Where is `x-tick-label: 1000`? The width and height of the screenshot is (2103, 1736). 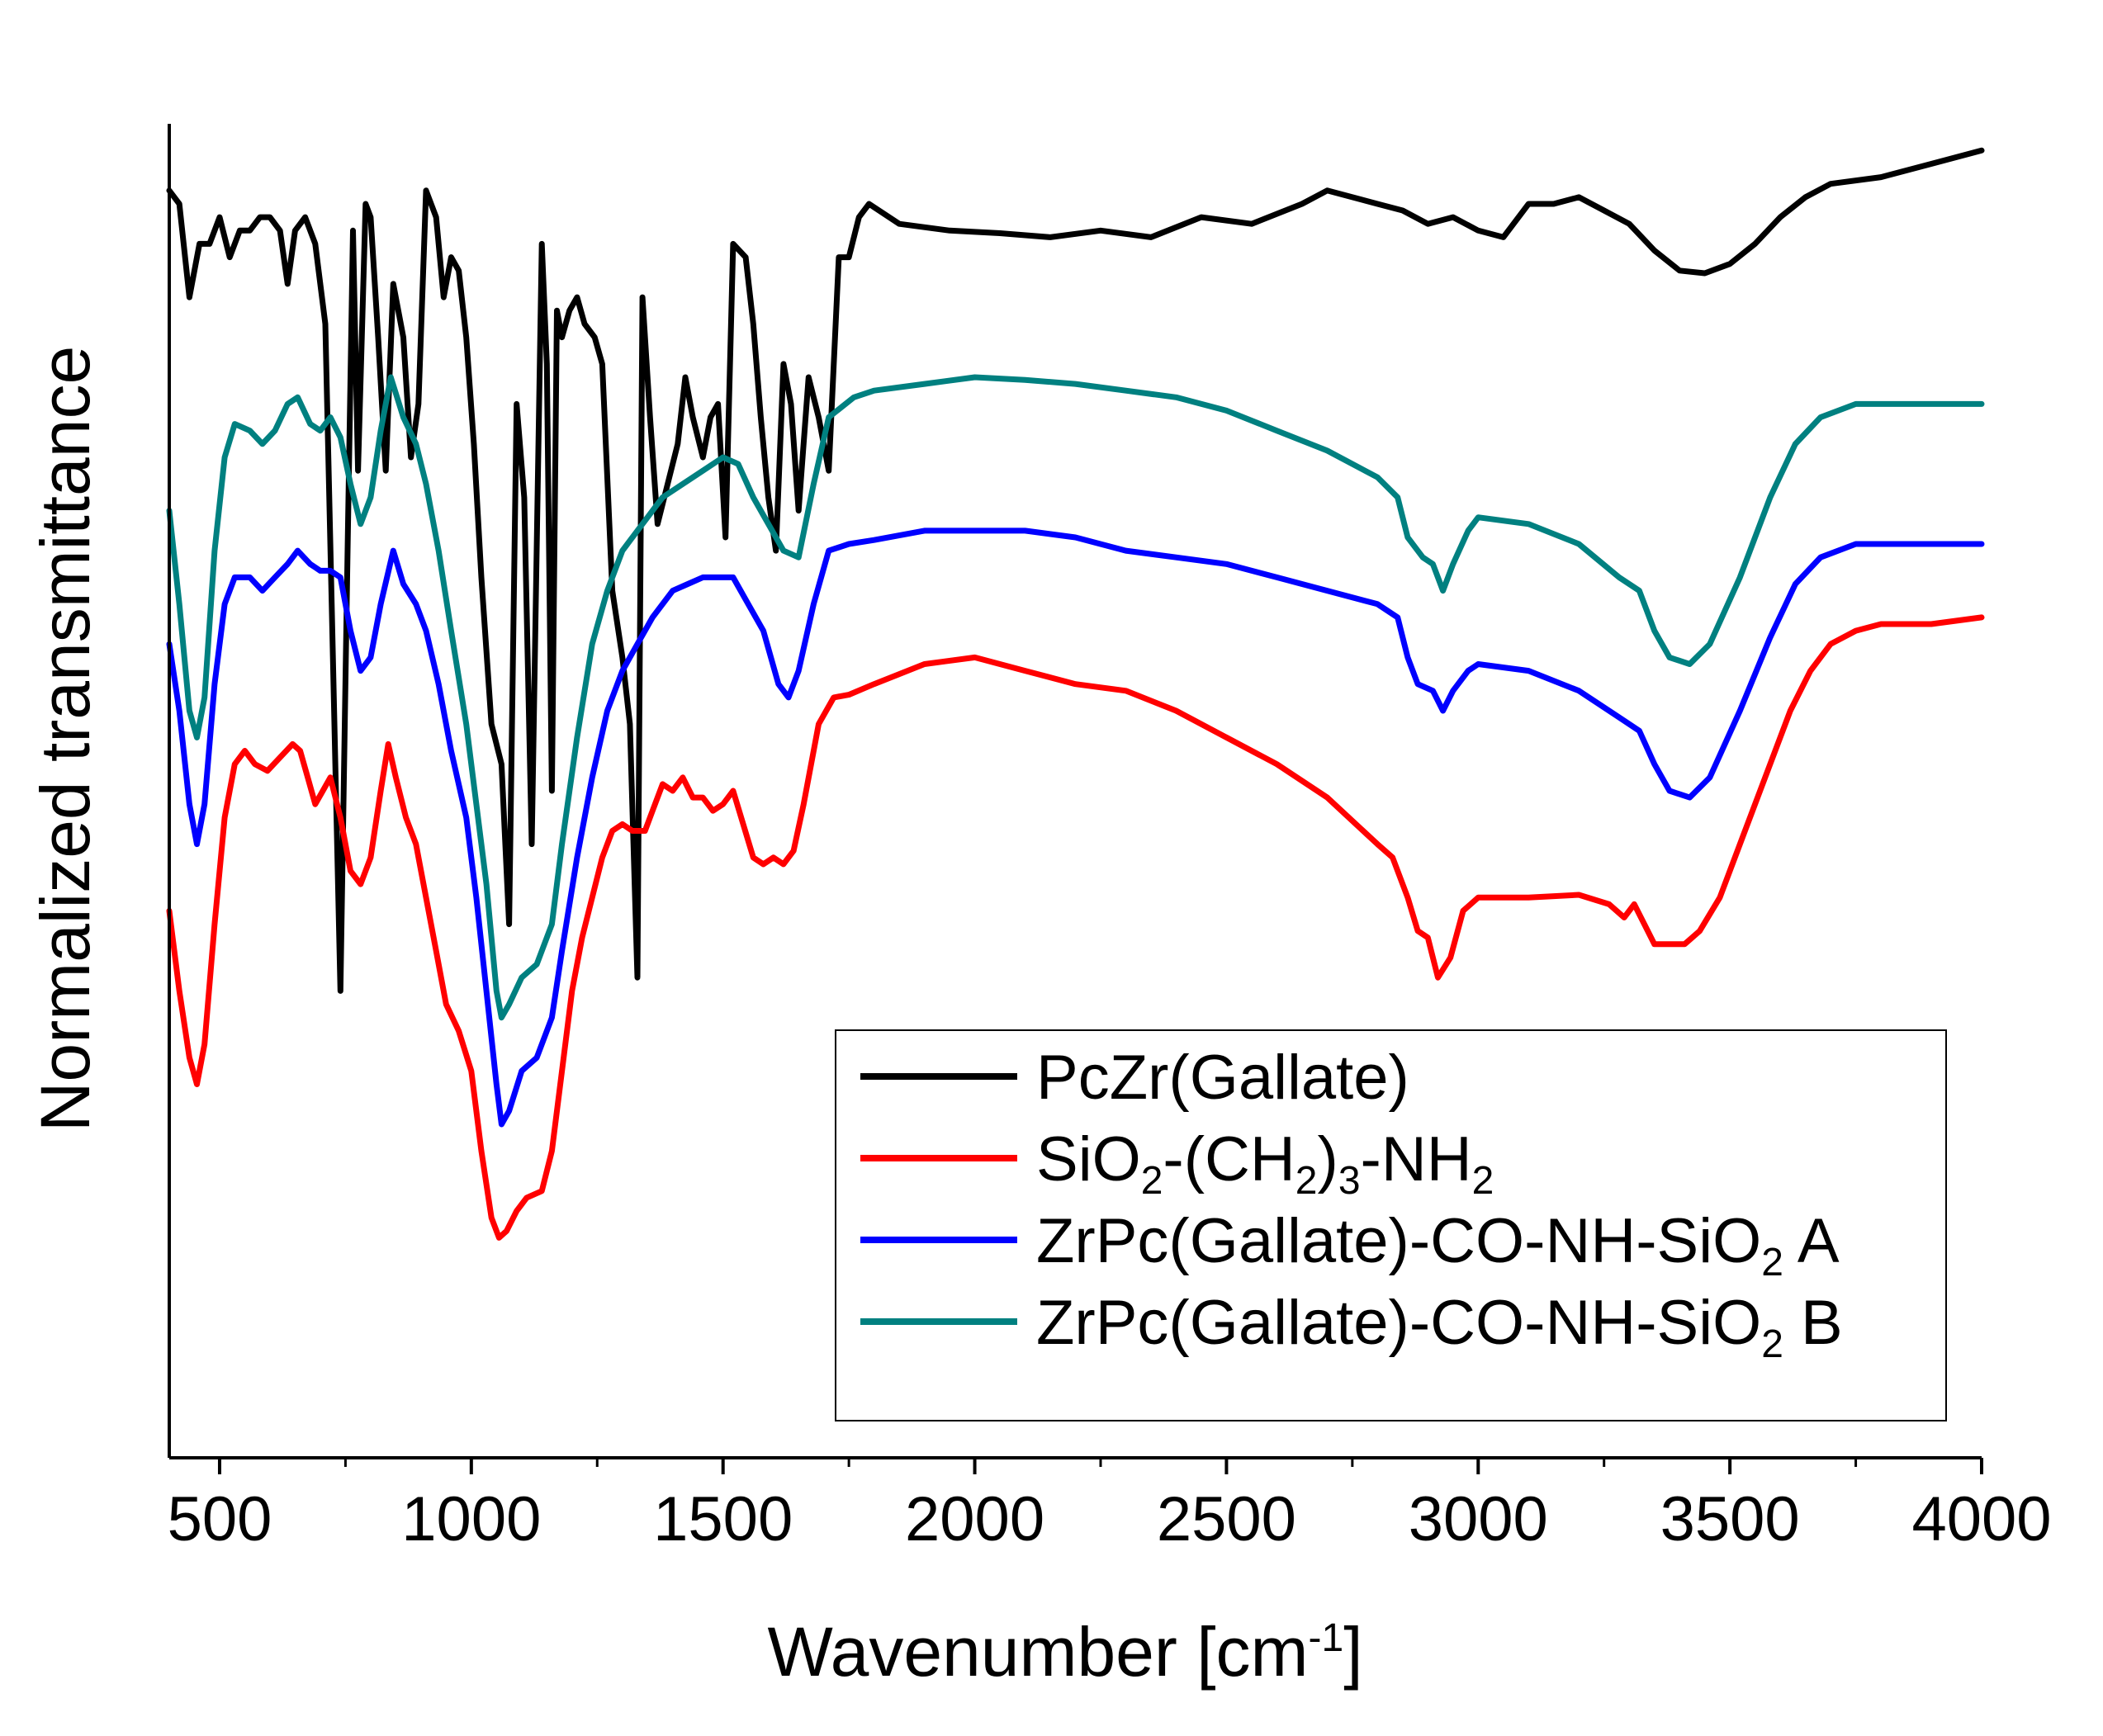
x-tick-label: 1000 is located at coordinates (471, 1519).